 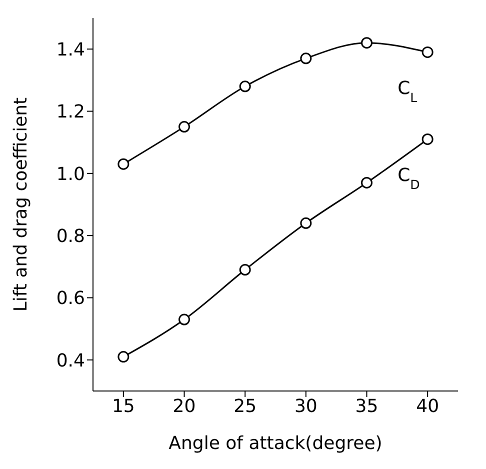 I want to click on series-label: C$_{L}$, so click(x=408, y=91).